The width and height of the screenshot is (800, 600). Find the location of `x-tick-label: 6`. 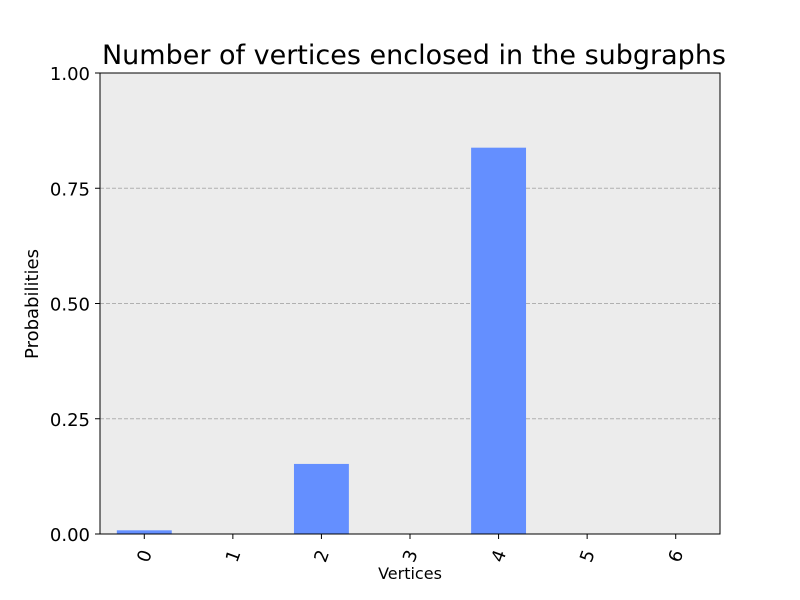

x-tick-label: 6 is located at coordinates (677, 556).